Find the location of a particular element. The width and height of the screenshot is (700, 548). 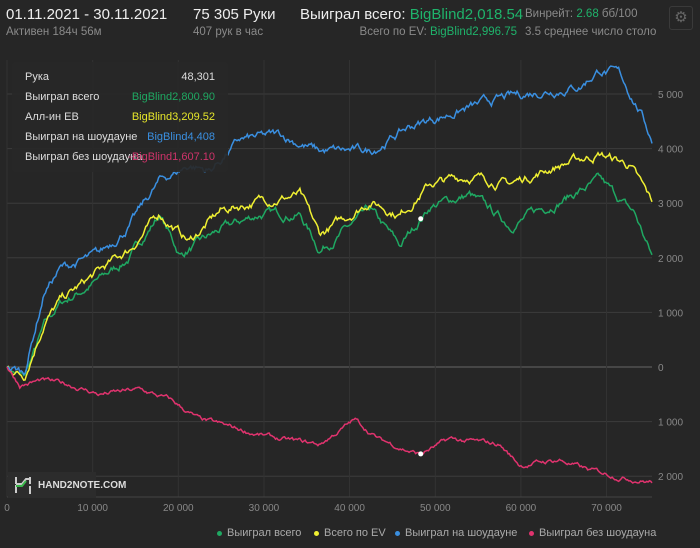

legend-item-showdown: Выиграл на шоудауне is located at coordinates (456, 533).